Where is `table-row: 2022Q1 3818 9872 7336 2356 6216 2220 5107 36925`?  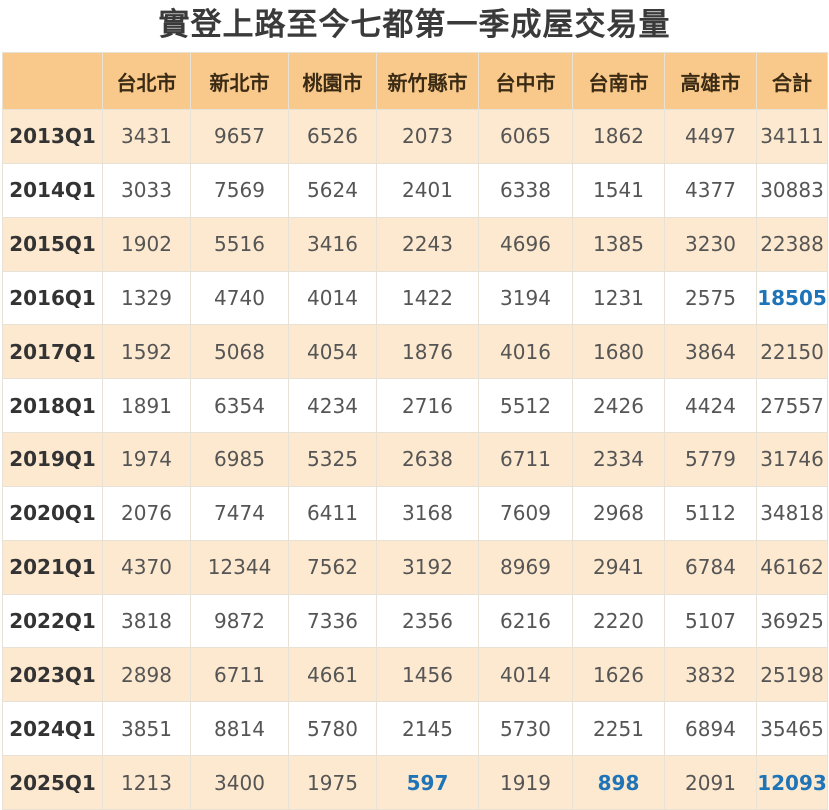 table-row: 2022Q1 3818 9872 7336 2356 6216 2220 5107 36925 is located at coordinates (415, 621).